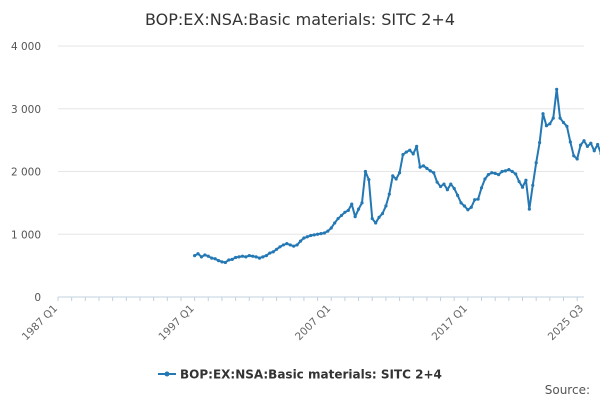 Image resolution: width=600 pixels, height=400 pixels. Describe the element at coordinates (300, 19) in the screenshot. I see `chart-title: BOP:EX:NSA:Basic materials: SITC 2+4` at that location.